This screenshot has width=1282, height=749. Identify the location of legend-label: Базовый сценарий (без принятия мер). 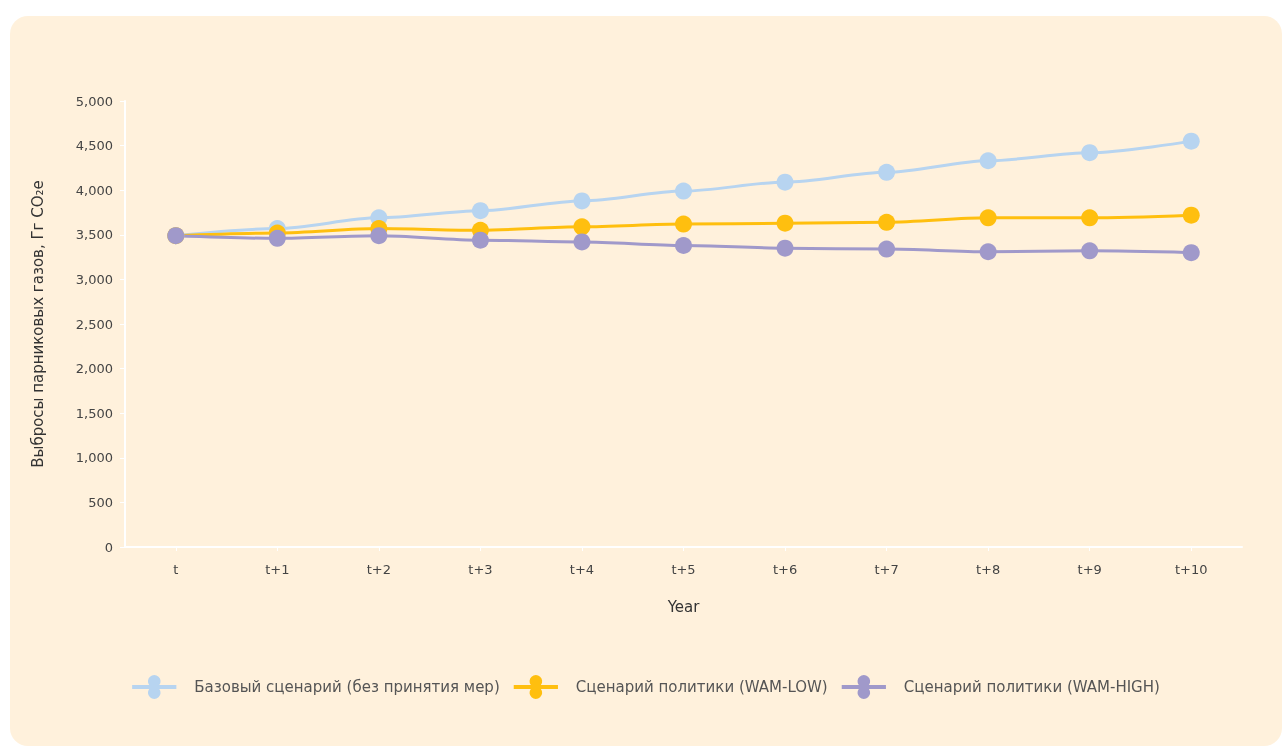
(347, 687).